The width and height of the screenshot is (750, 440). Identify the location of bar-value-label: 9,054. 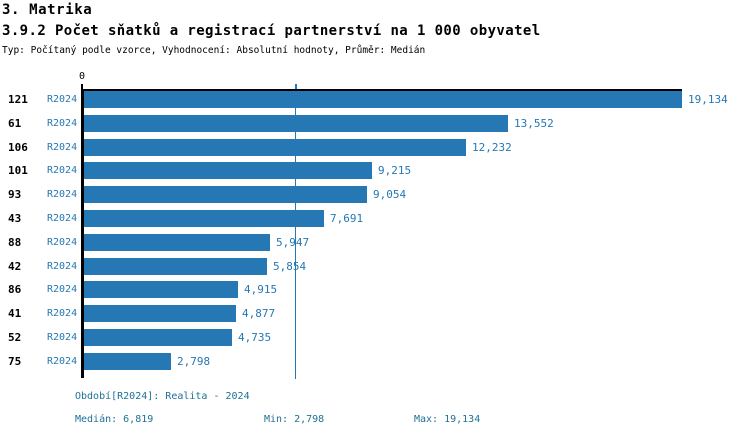
(390, 194).